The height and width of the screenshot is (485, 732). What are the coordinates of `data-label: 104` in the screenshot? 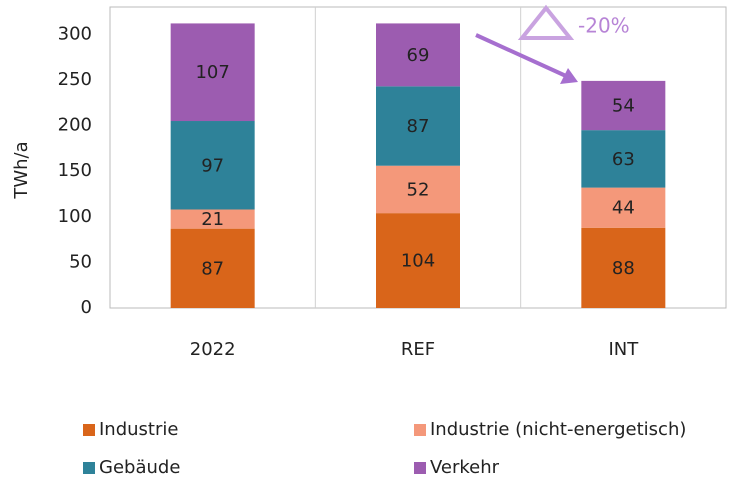 It's located at (418, 261).